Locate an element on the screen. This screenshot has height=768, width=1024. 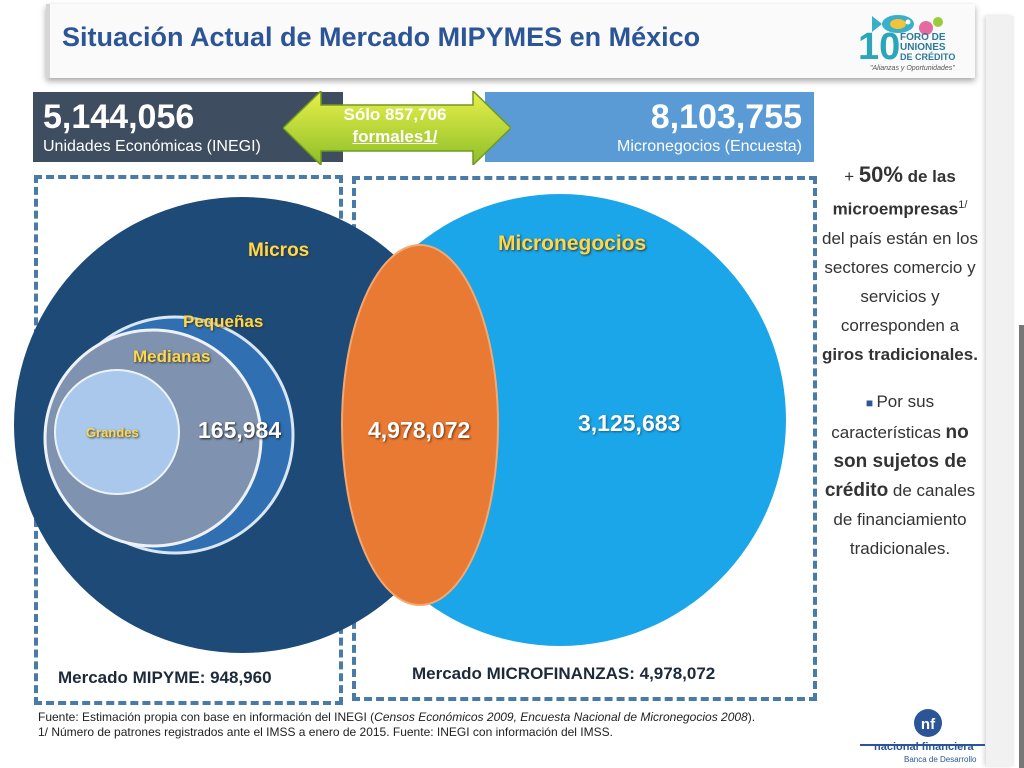
inegi-units-label: Unidades Económicas (INEGI) is located at coordinates (152, 146).